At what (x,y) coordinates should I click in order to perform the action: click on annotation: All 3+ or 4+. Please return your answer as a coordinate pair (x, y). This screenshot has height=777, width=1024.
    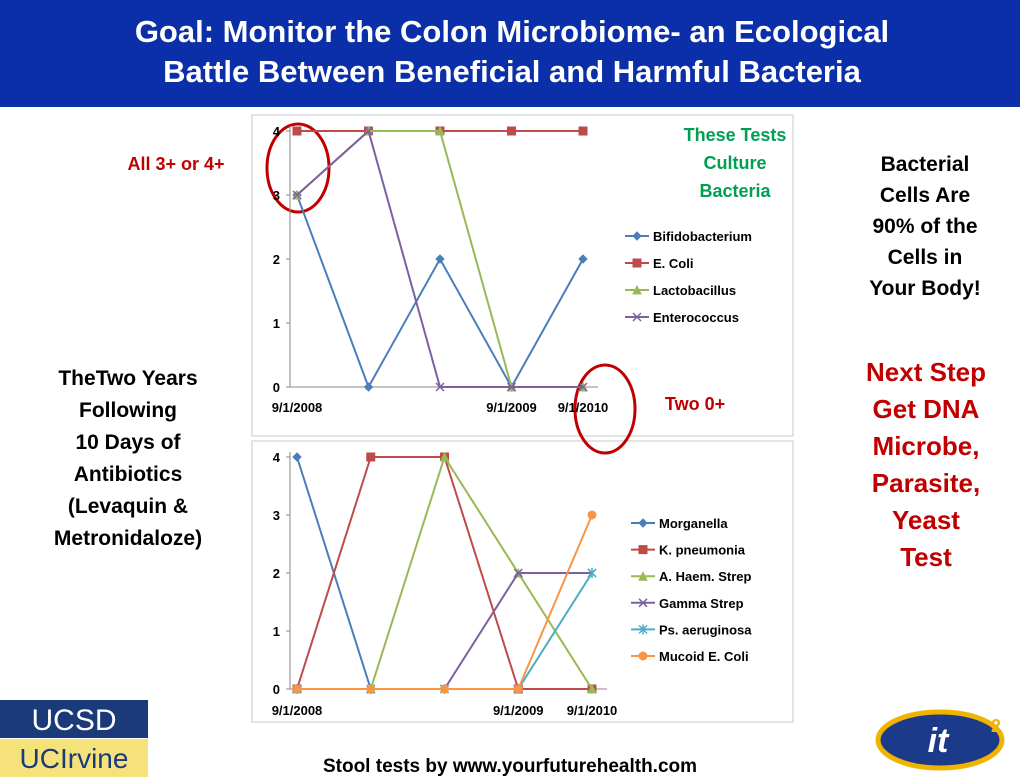
    Looking at the image, I should click on (175, 164).